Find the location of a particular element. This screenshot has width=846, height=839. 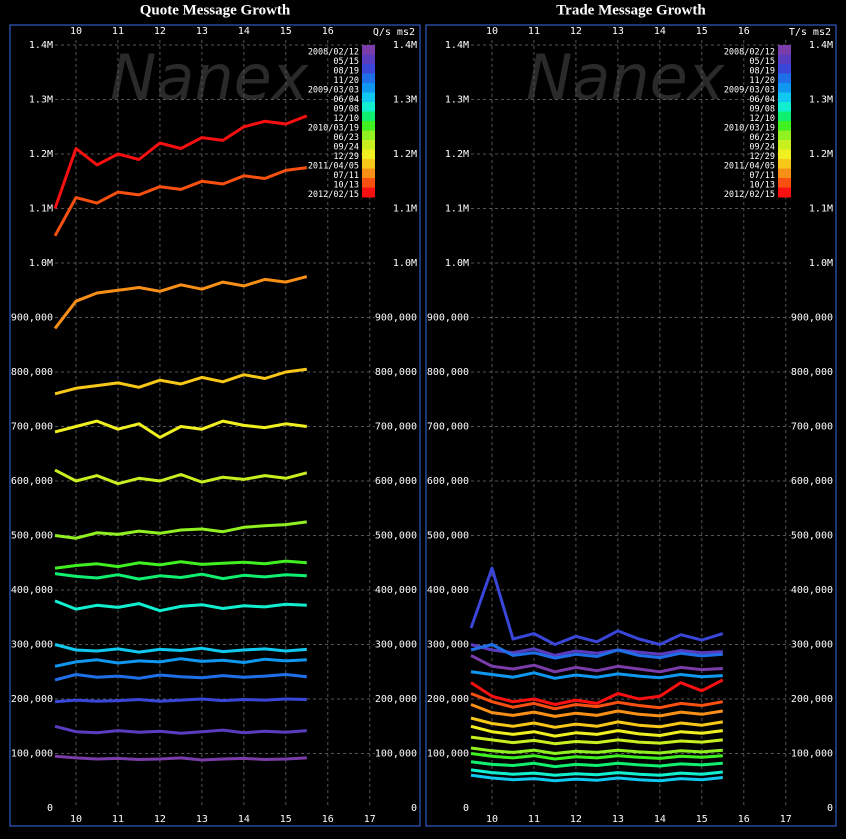

y2-tick-label: 500,000 is located at coordinates (812, 536).